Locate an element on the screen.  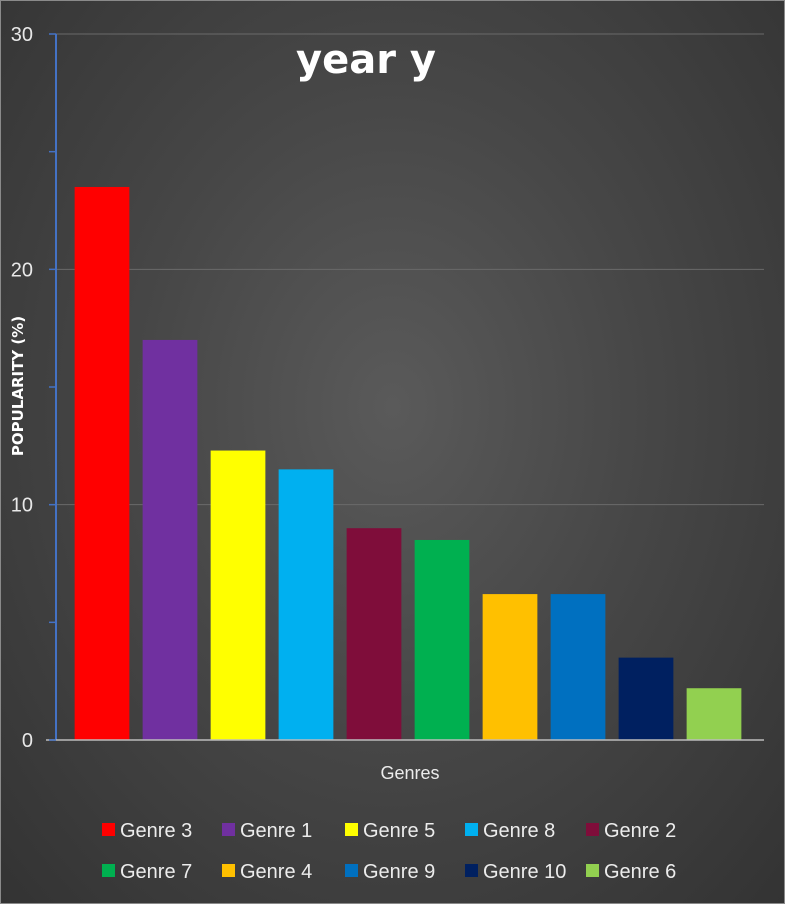
legend-item: Genre 8 is located at coordinates (510, 831).